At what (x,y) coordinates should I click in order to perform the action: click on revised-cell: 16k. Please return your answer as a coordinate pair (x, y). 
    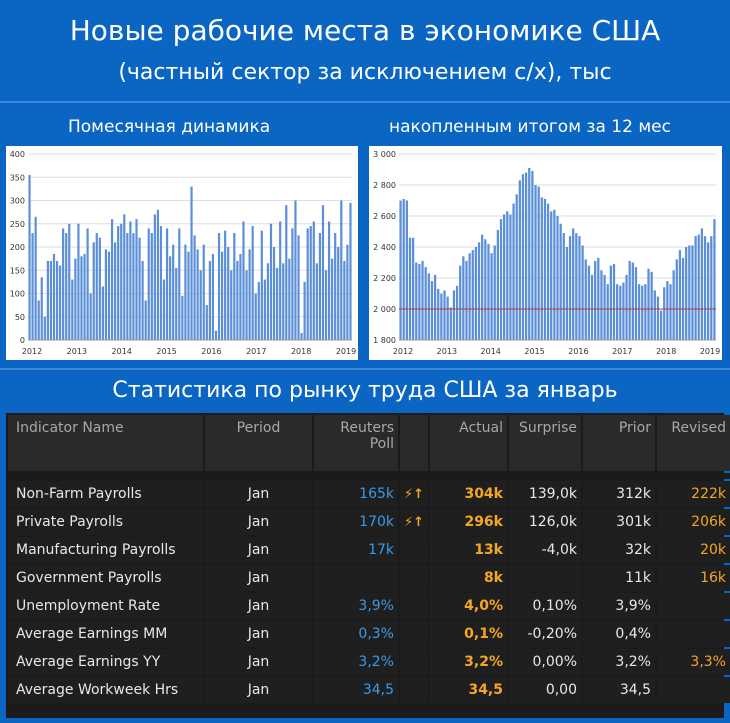
    Looking at the image, I should click on (693, 578).